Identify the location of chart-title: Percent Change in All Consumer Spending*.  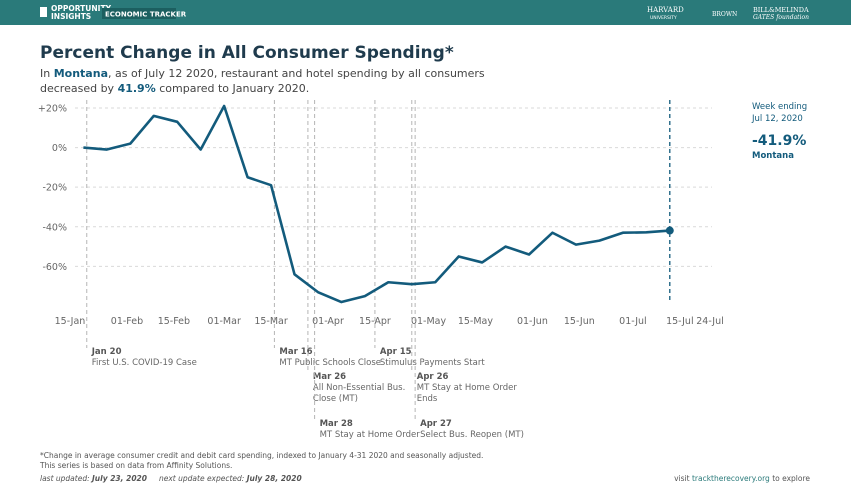
(247, 53).